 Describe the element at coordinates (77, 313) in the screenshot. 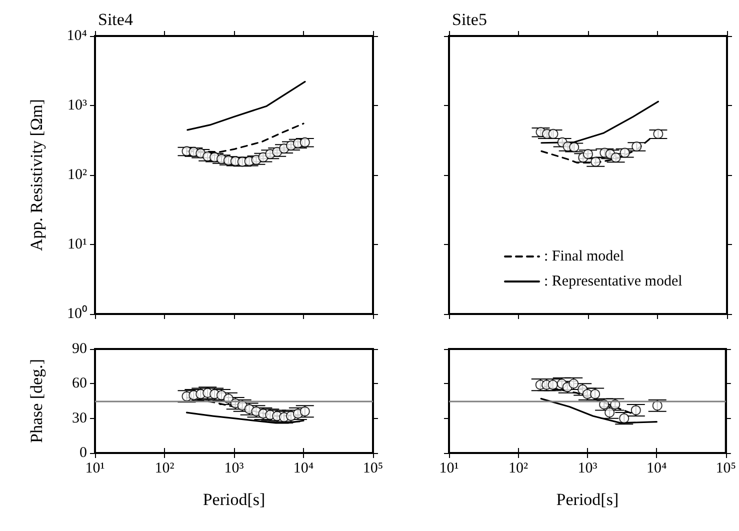

I see `y-tick-label: 10⁰` at that location.